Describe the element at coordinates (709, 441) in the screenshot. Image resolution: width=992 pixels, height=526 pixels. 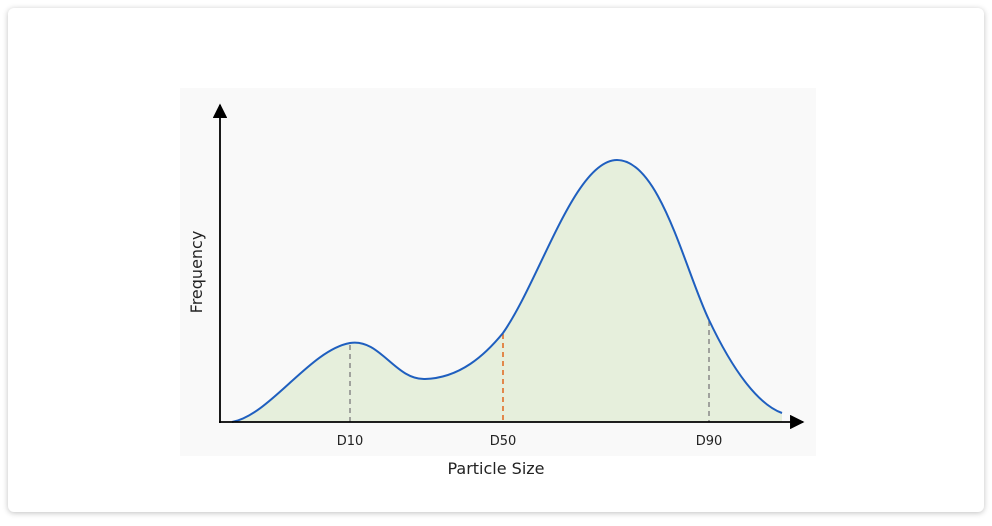
I see `marker-label: D90` at that location.